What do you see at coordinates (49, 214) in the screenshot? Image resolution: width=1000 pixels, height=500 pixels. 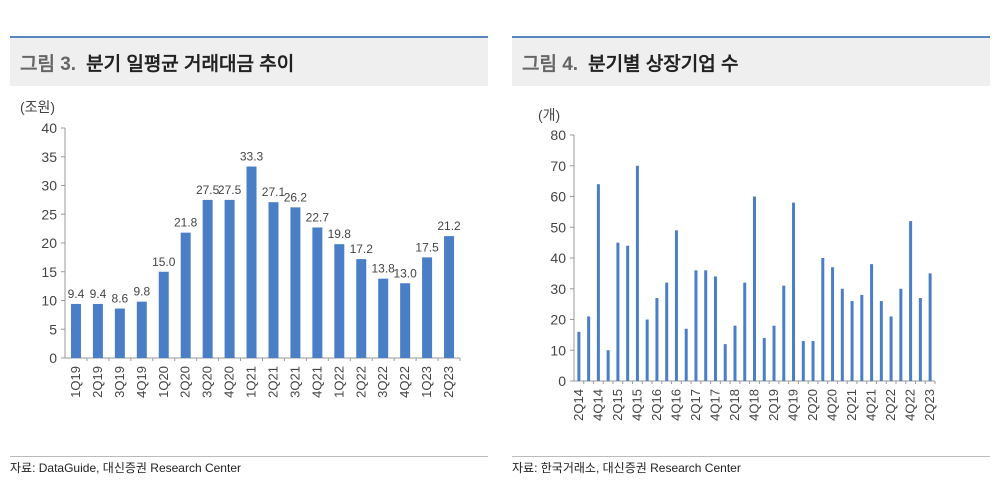 I see `y-tick-label: 25` at bounding box center [49, 214].